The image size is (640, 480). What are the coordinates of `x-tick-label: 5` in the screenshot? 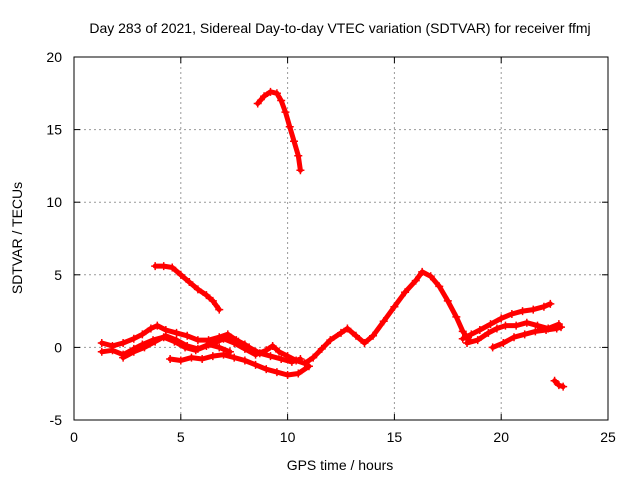 It's located at (181, 437).